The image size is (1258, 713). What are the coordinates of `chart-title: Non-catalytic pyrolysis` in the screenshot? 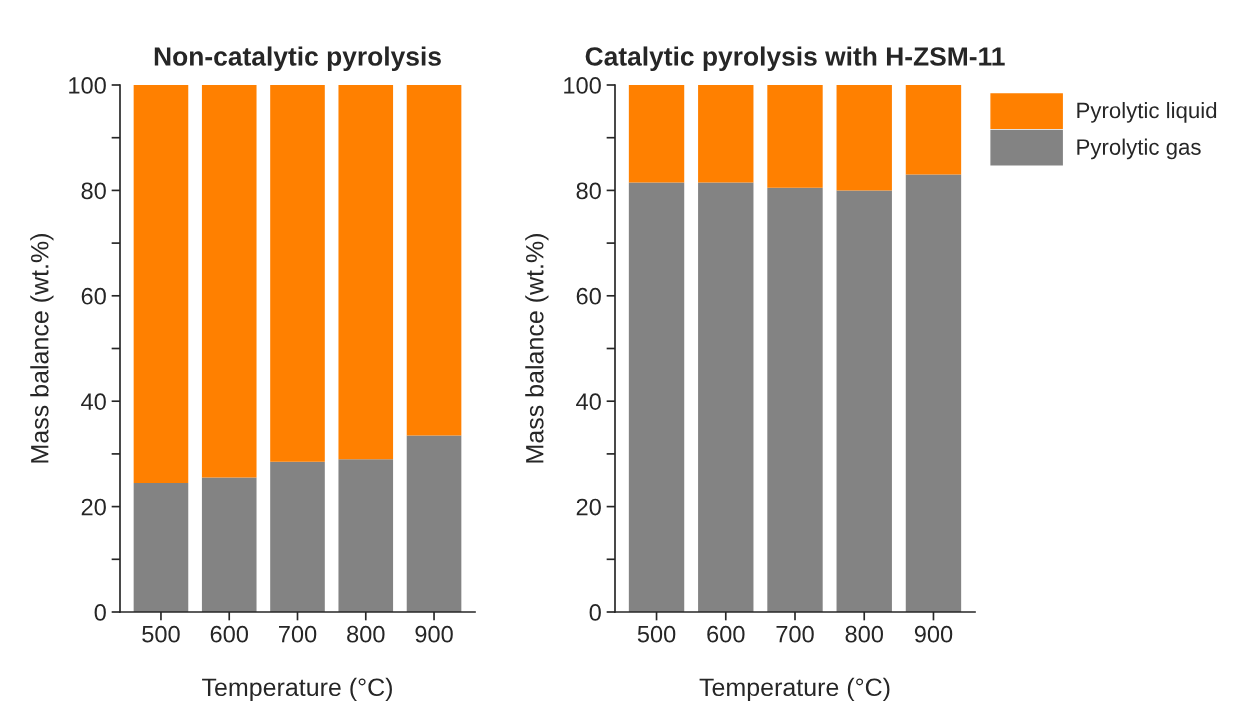 It's located at (297, 59).